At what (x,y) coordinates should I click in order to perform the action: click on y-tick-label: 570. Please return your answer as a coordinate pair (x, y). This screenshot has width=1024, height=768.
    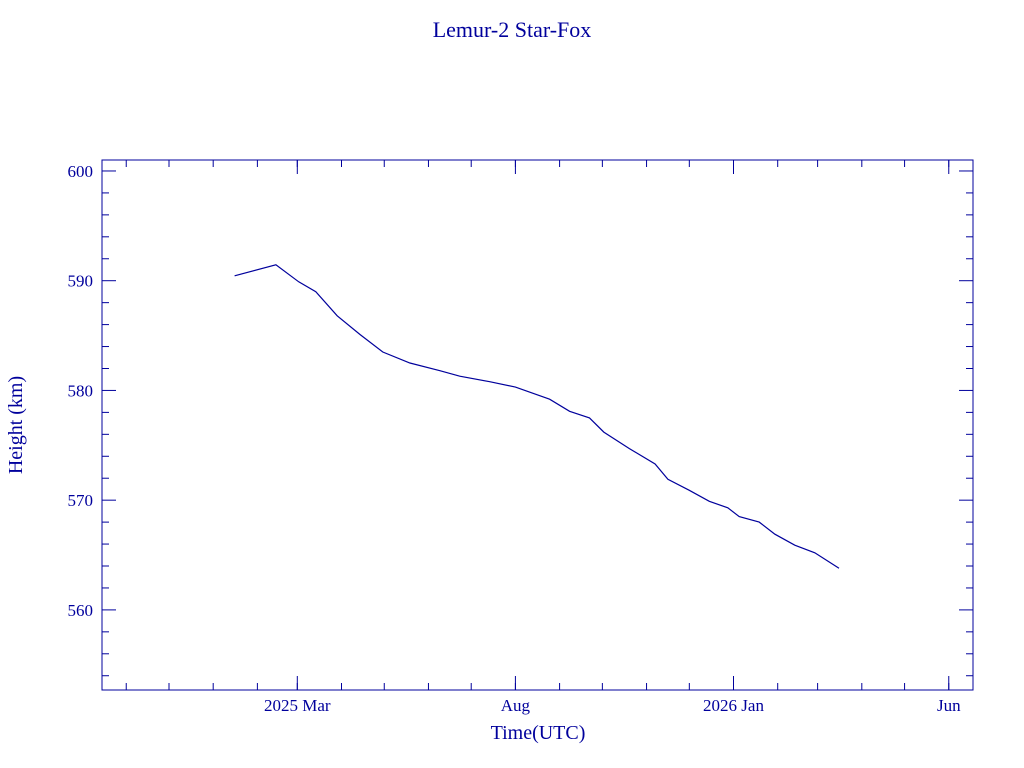
    Looking at the image, I should click on (81, 500).